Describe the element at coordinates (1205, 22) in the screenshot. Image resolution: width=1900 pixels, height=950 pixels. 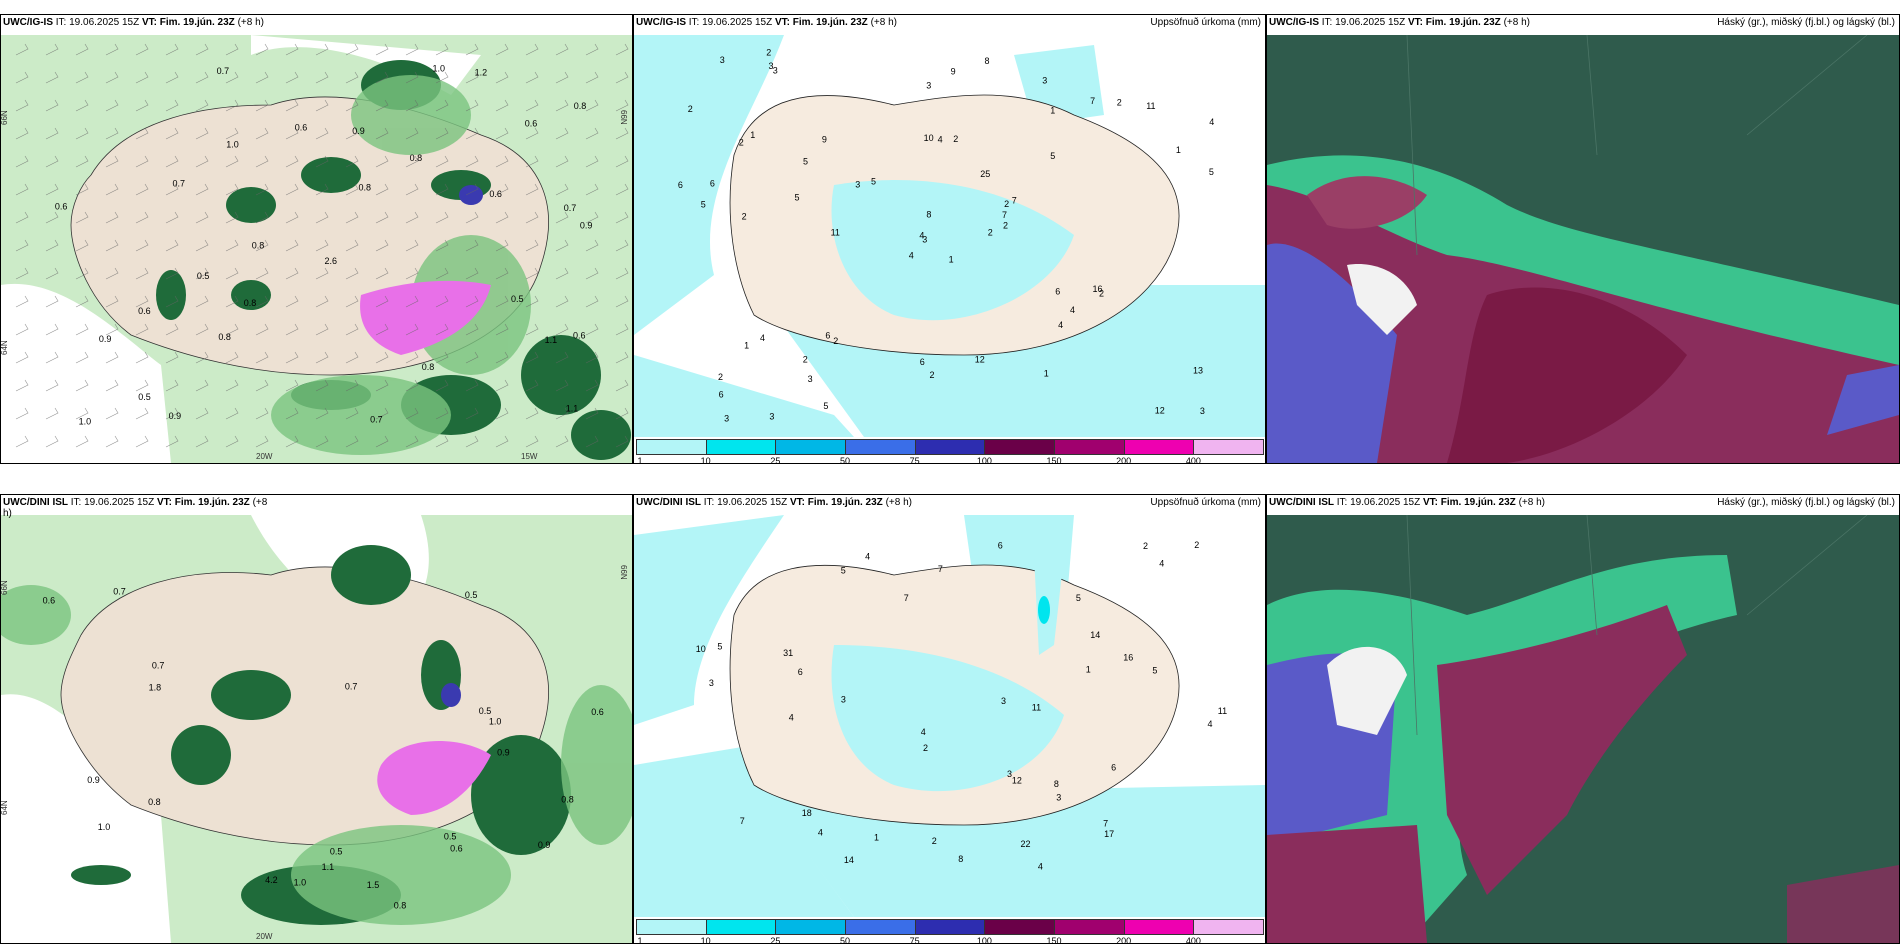
I see `panel-subtitle: Uppsöfnuð úrkoma (mm)` at that location.